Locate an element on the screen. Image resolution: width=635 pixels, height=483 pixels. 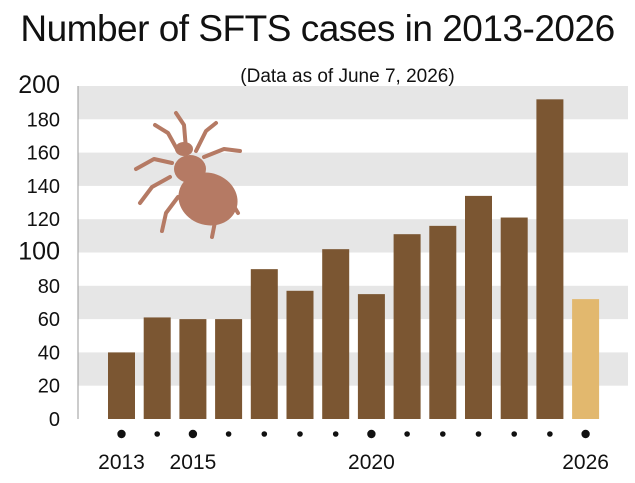
bar-2026 is located at coordinates (586, 359).